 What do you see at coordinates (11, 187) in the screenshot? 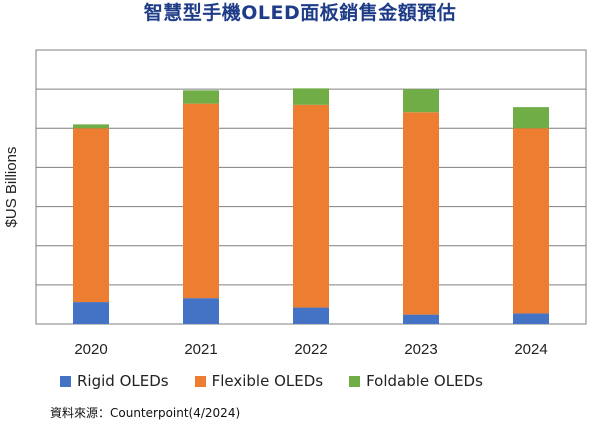
I see `y-axis-label: $US Billions` at bounding box center [11, 187].